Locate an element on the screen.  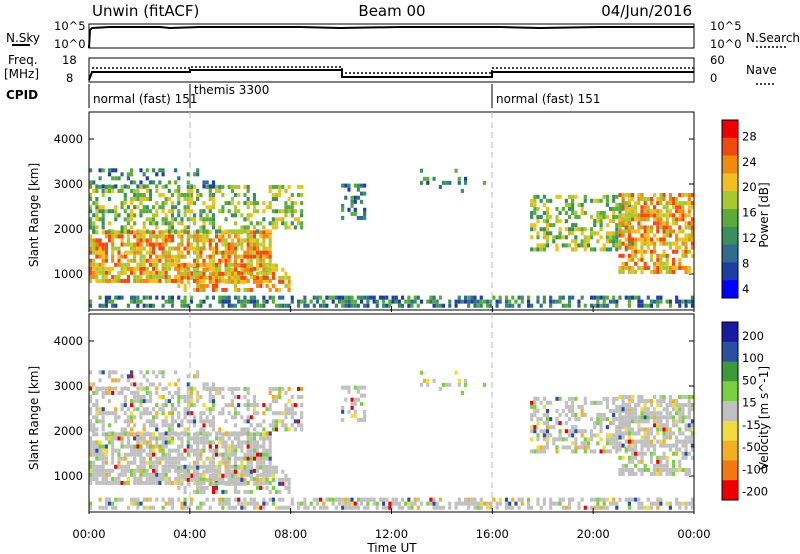
nave-tick-top: 60 is located at coordinates (717, 60).